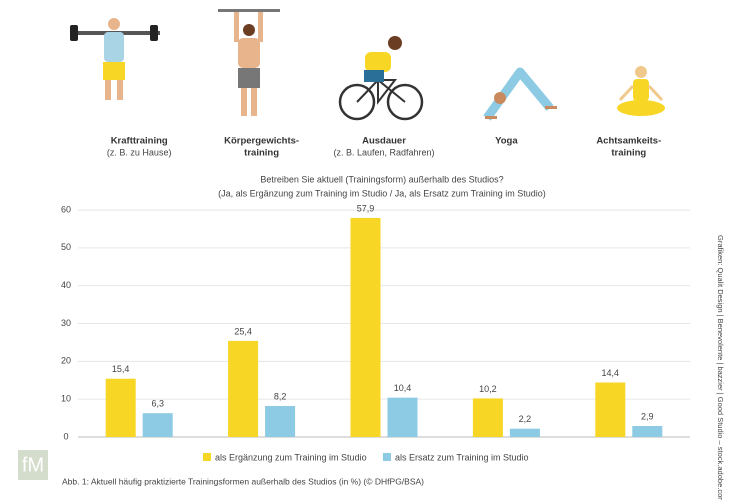 The image size is (748, 500). Describe the element at coordinates (66, 323) in the screenshot. I see `y-tick-label: 30` at that location.